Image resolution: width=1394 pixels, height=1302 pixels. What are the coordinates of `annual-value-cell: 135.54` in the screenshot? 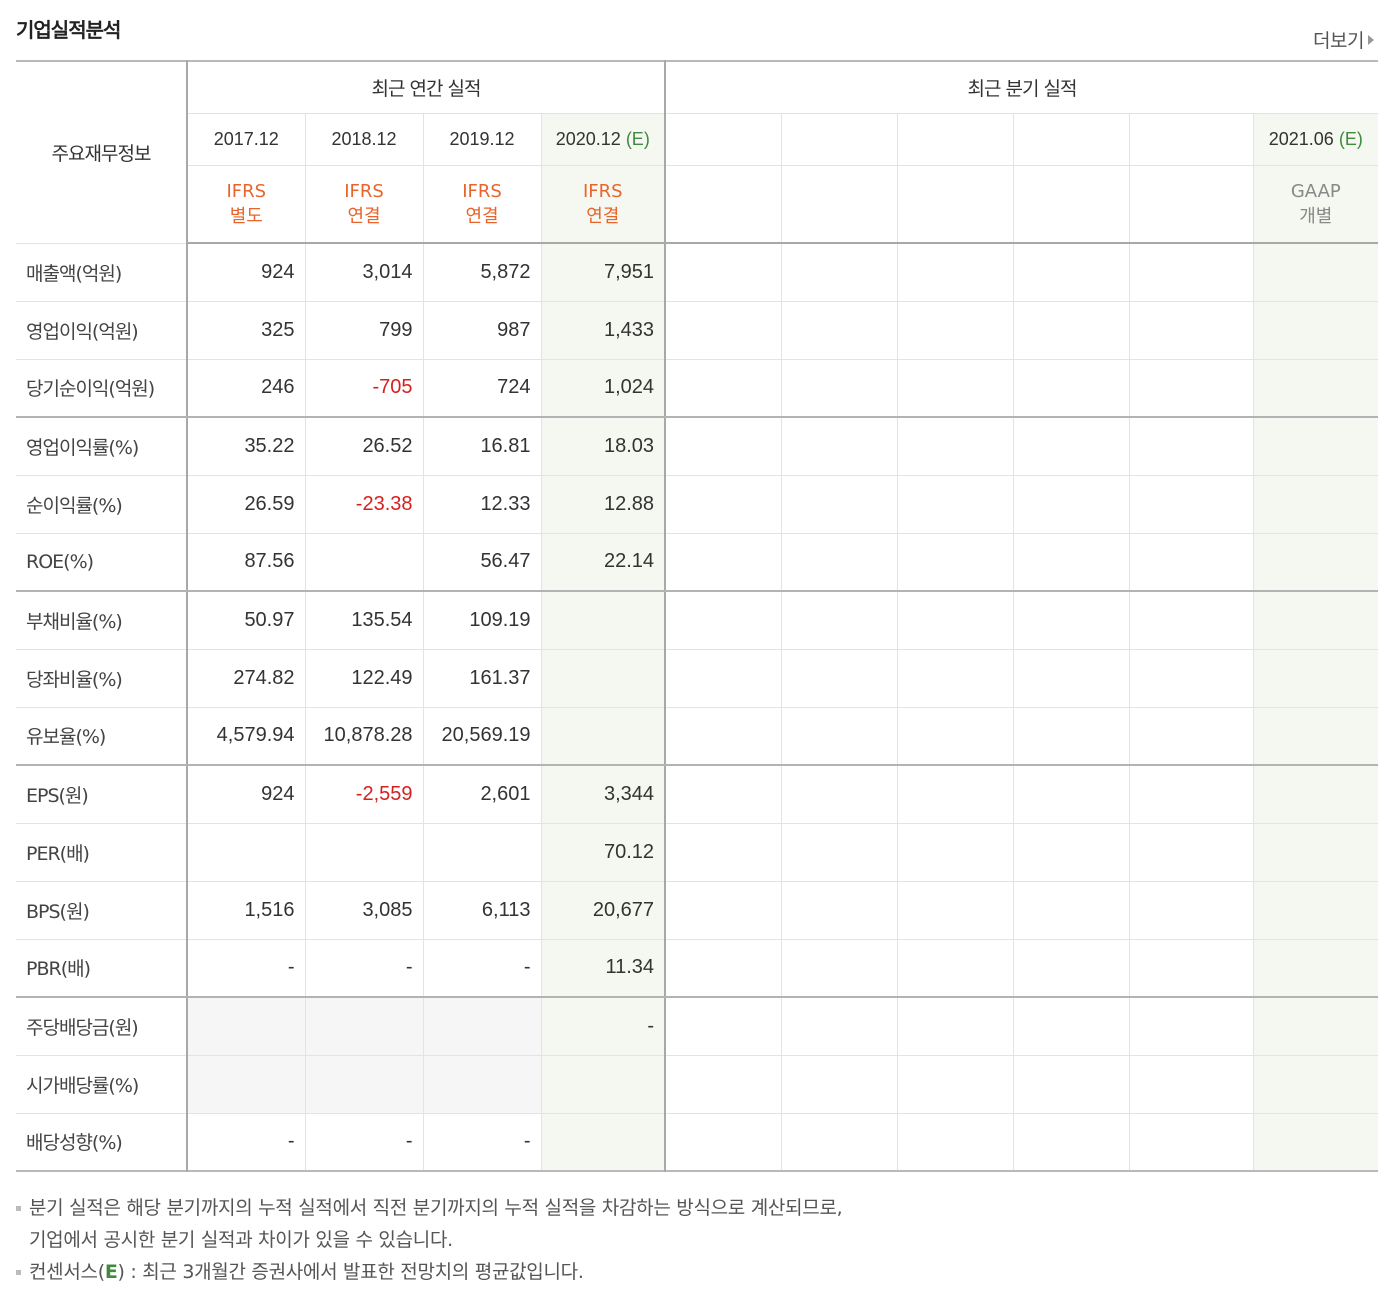 It's located at (364, 620).